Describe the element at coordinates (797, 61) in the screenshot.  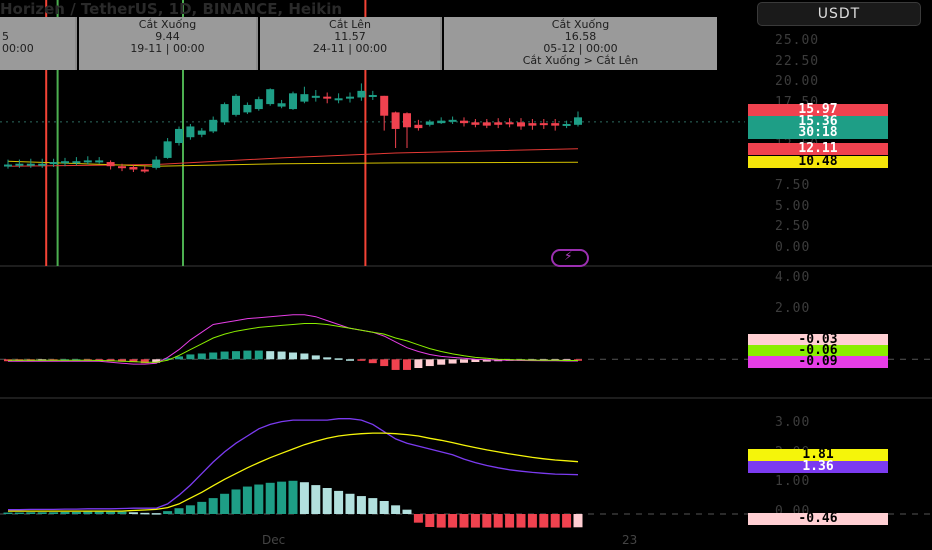
I see `price-axis-tick: 22.50` at that location.